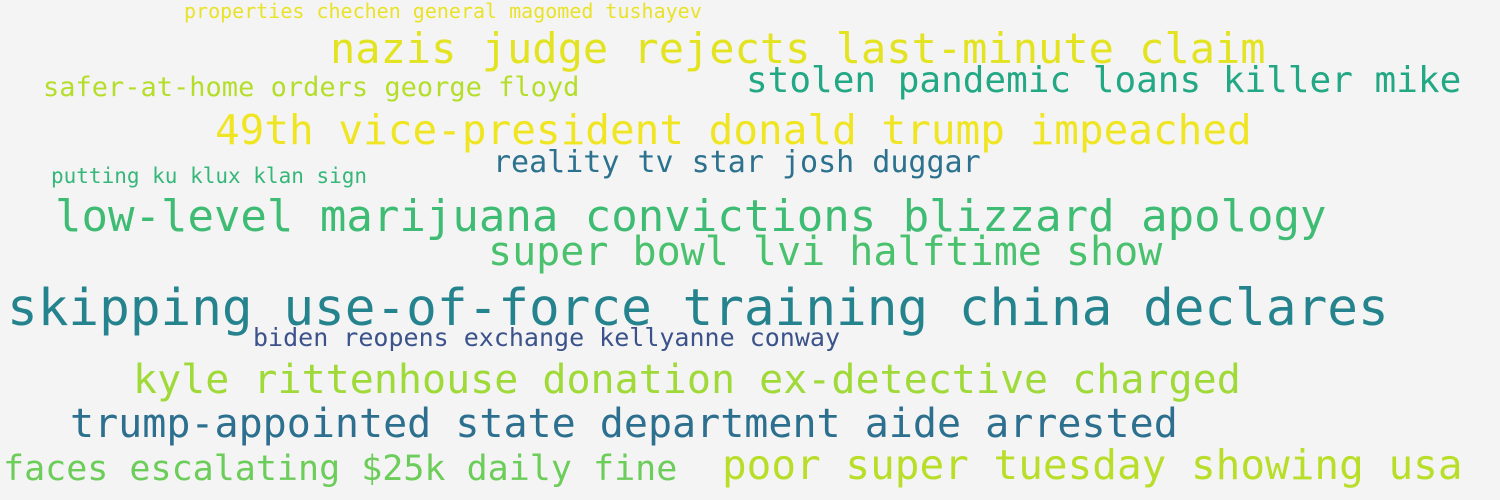 This screenshot has width=1500, height=500. Describe the element at coordinates (798, 48) in the screenshot. I see `phrase-judge-rejects: nazis judge rejects last-minute claim` at that location.